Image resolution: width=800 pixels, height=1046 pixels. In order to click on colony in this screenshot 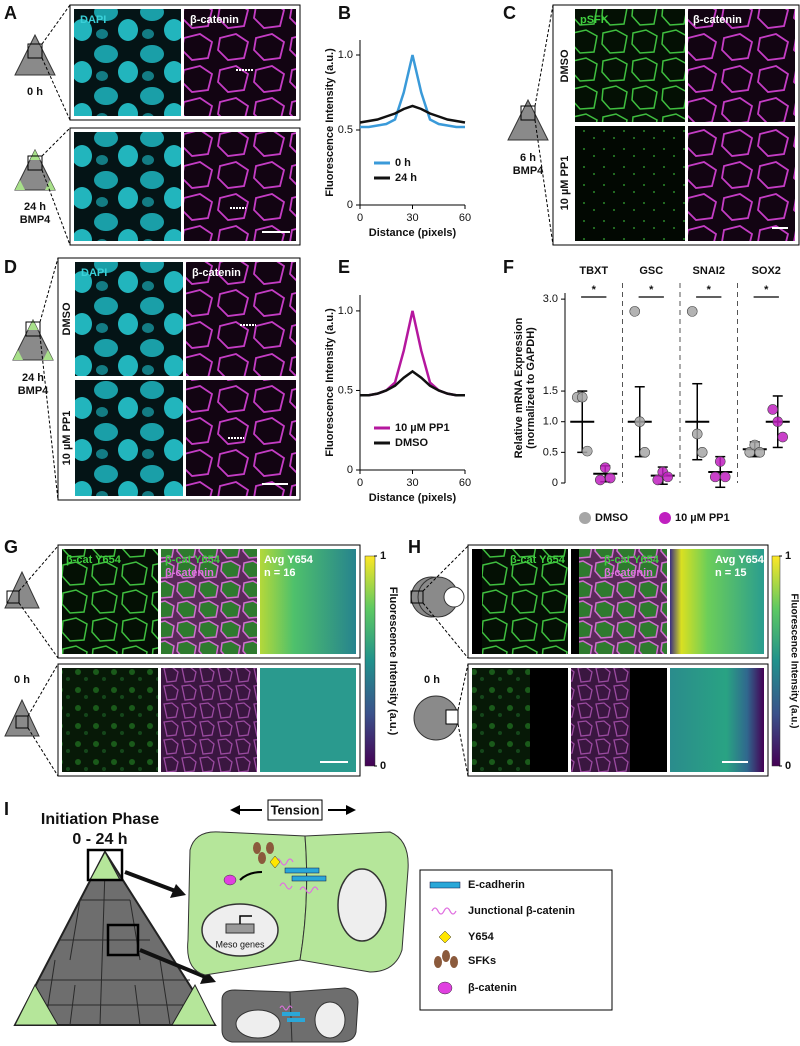, I will do `click(115, 937)`.